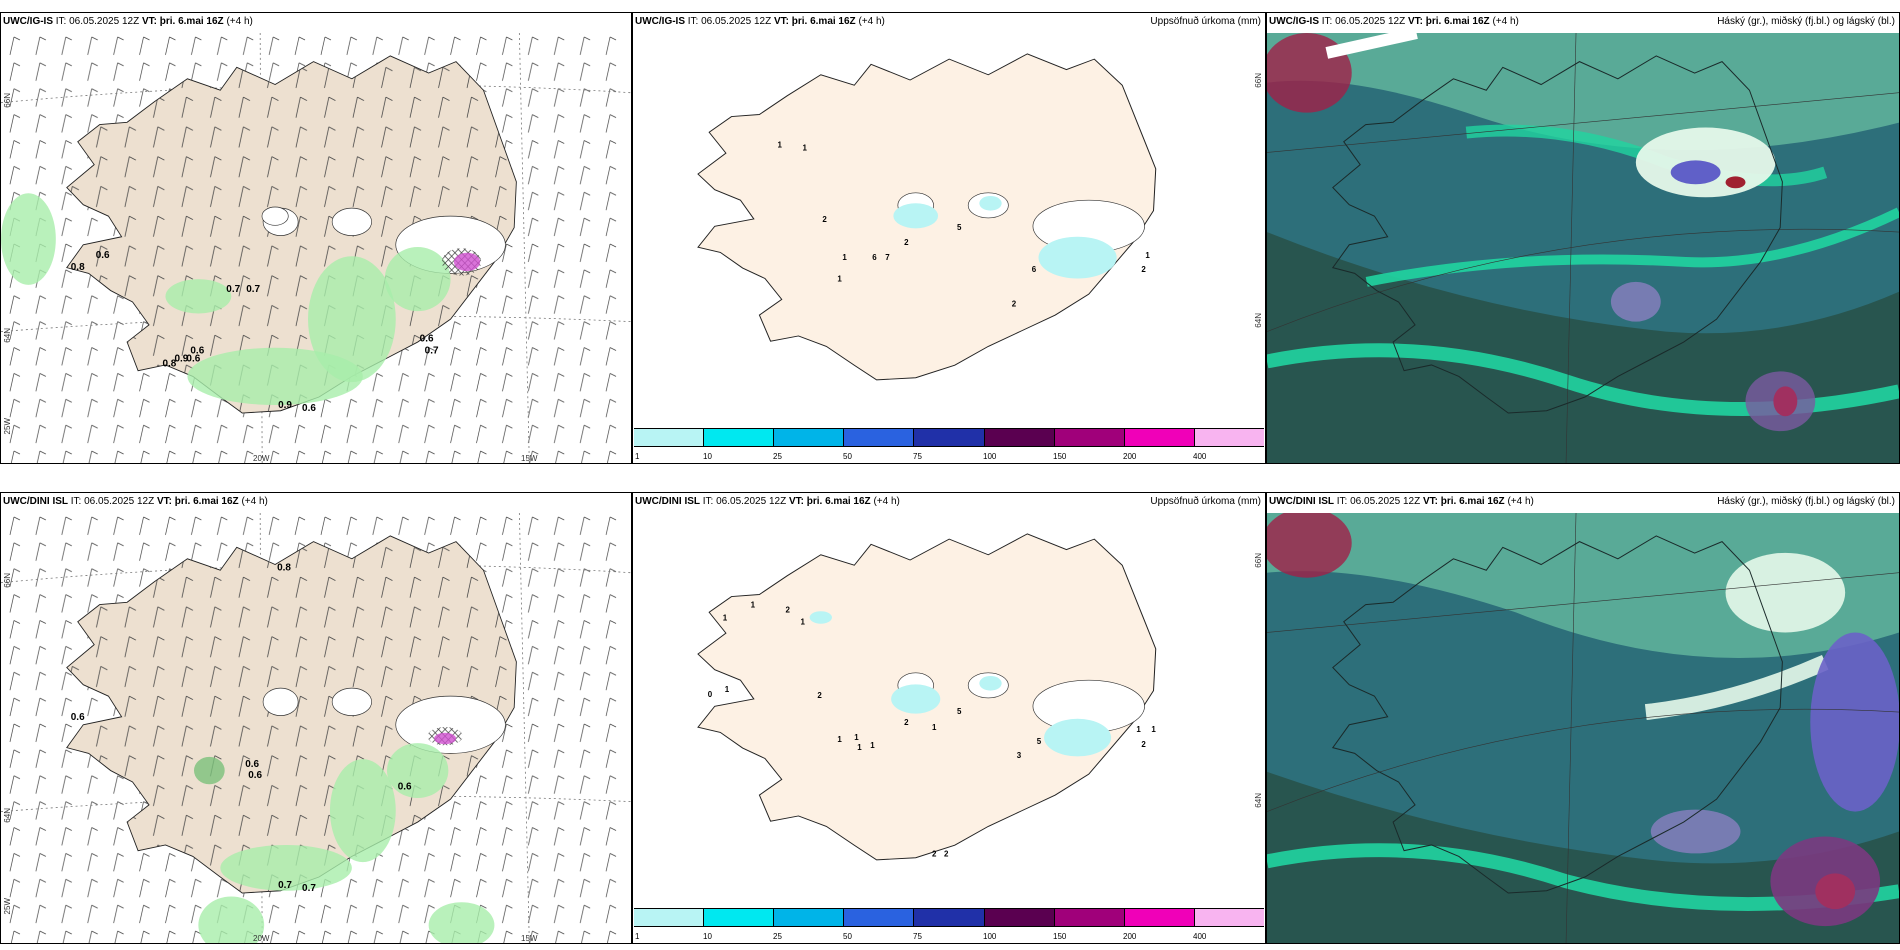 The width and height of the screenshot is (1900, 950). I want to click on lon-label: 20W, so click(261, 938).